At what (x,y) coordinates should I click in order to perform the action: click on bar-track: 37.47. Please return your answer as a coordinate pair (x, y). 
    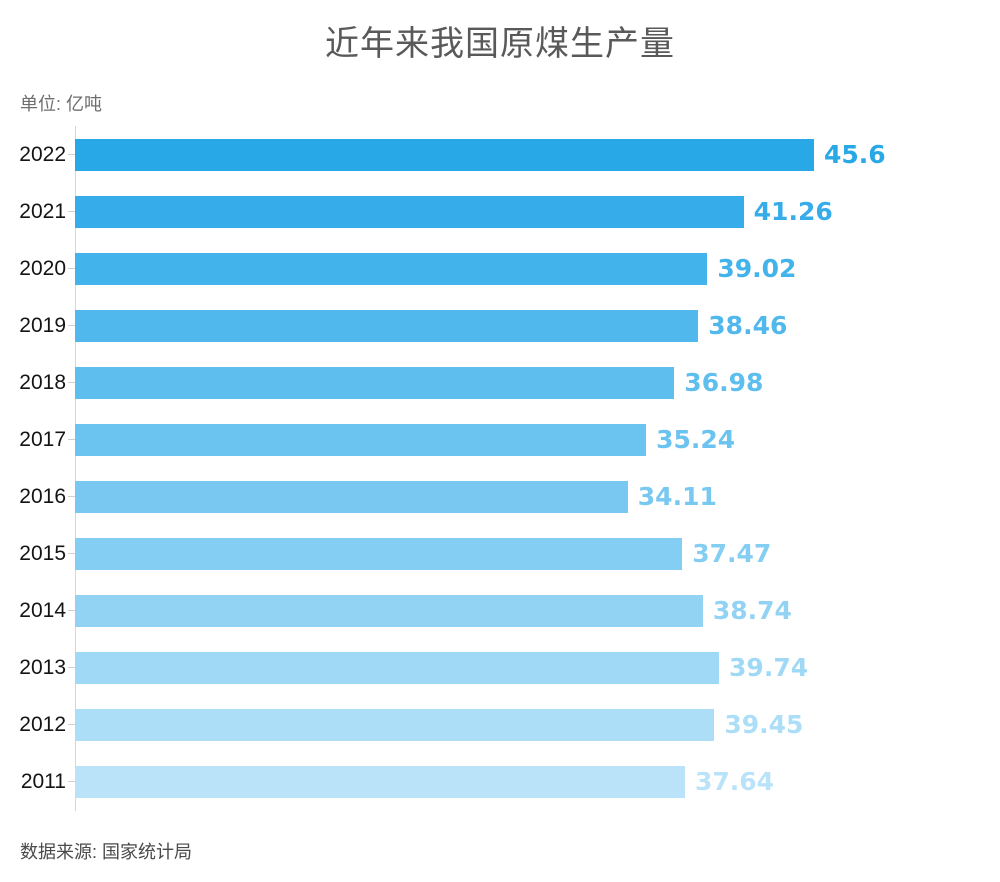
    Looking at the image, I should click on (537, 553).